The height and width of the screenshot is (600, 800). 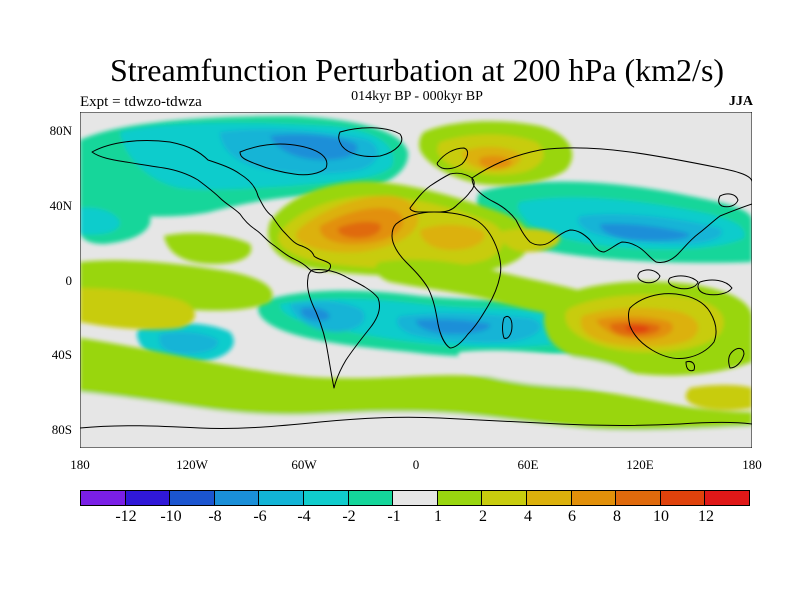 I want to click on lon-tick-label: 120W, so click(x=192, y=464).